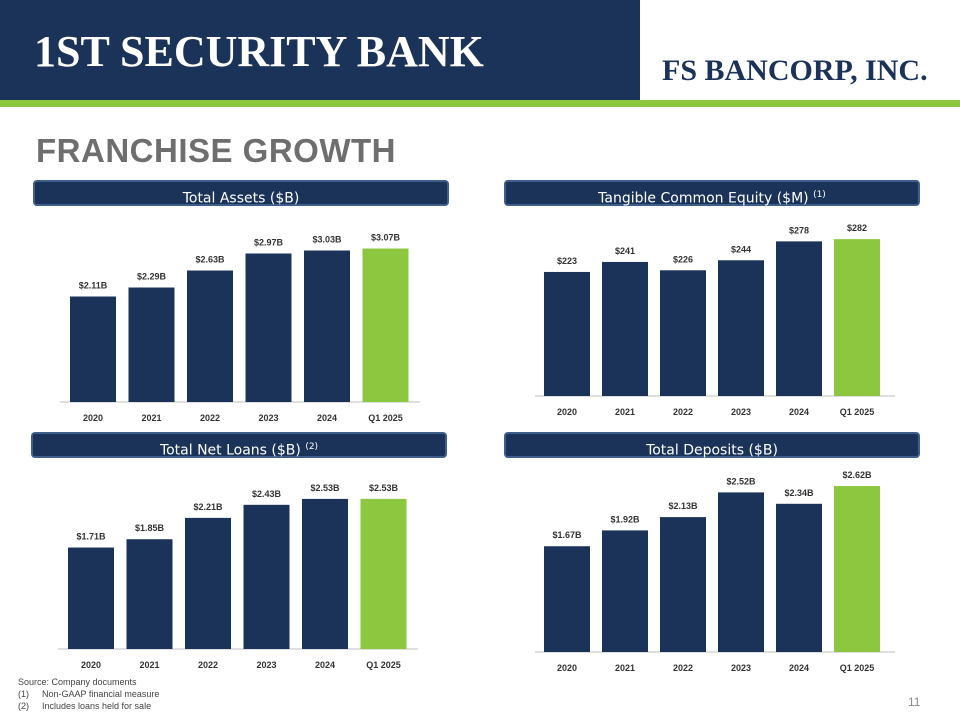  Describe the element at coordinates (150, 528) in the screenshot. I see `data-label: $1.85B` at that location.